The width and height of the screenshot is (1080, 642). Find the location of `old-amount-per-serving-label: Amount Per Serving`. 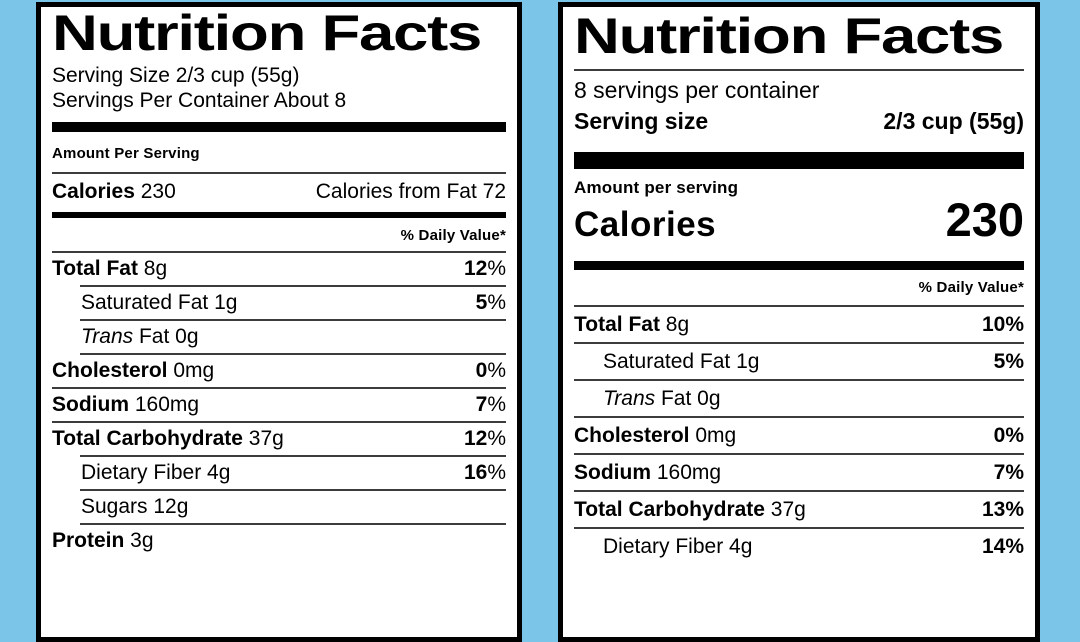

old-amount-per-serving-label: Amount Per Serving is located at coordinates (126, 153).